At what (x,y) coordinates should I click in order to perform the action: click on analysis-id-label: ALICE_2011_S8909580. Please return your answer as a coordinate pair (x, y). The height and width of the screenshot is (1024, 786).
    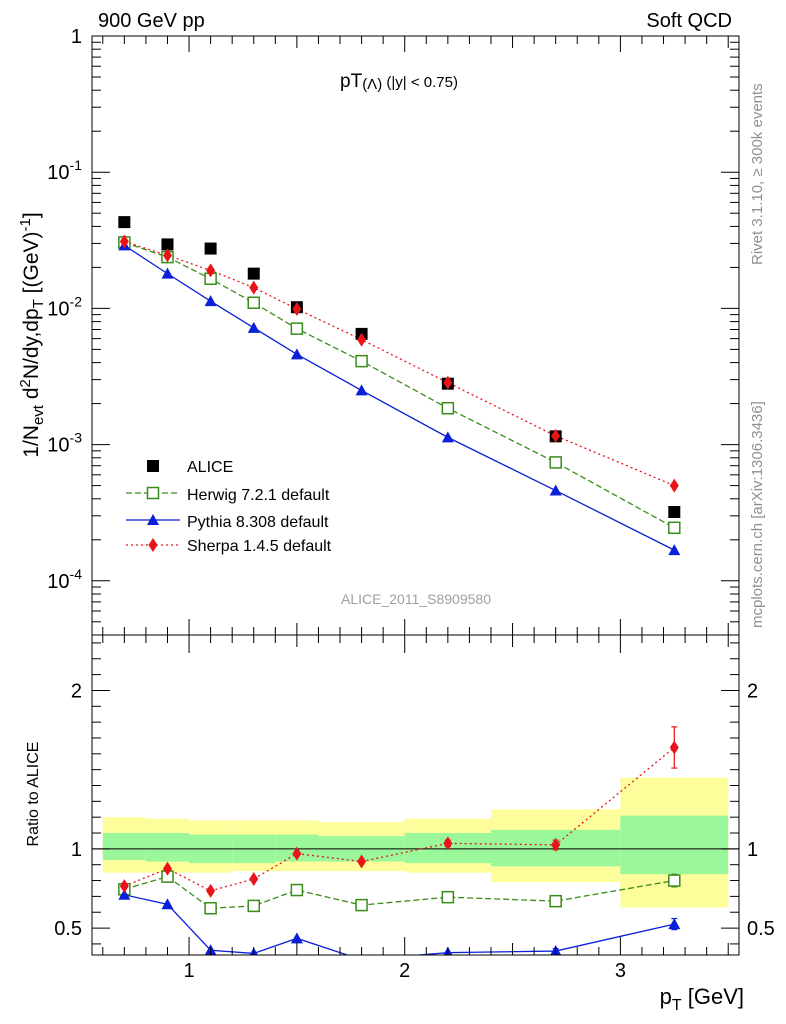
    Looking at the image, I should click on (416, 599).